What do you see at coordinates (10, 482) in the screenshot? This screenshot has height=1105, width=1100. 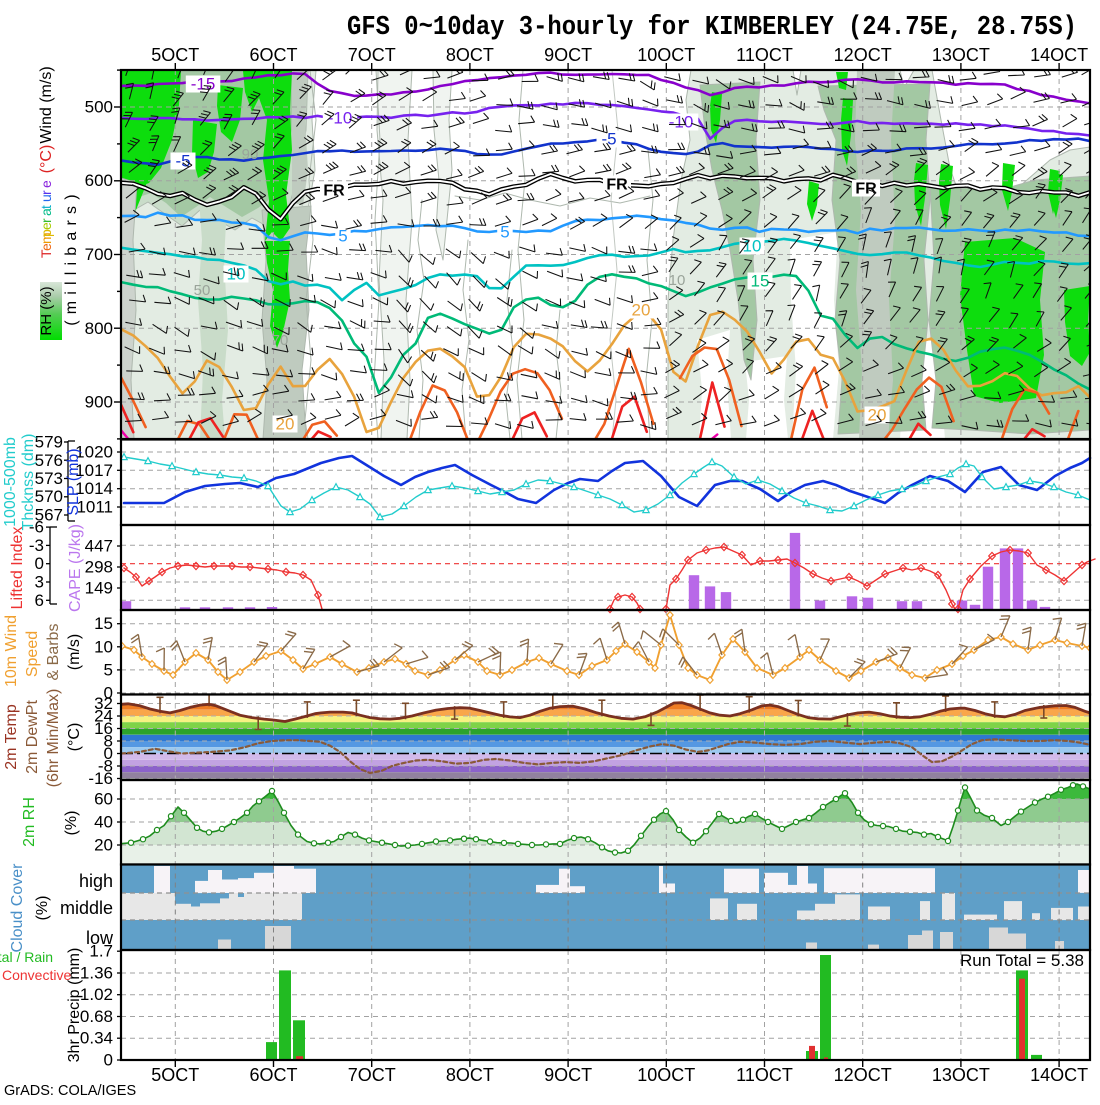 I see `svg-text: 1000-500mb` at bounding box center [10, 482].